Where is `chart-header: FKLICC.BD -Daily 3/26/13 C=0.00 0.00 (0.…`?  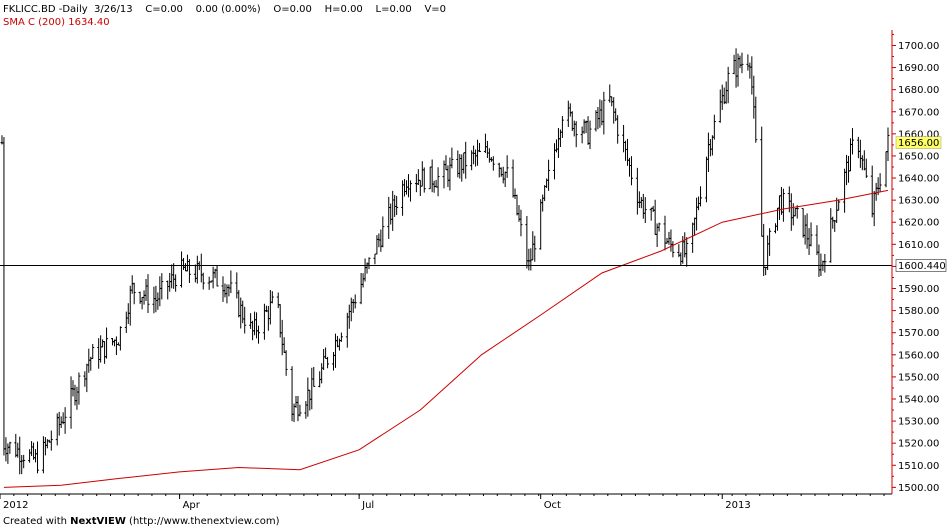
chart-header: FKLICC.BD -Daily 3/26/13 C=0.00 0.00 (0.… is located at coordinates (224, 16).